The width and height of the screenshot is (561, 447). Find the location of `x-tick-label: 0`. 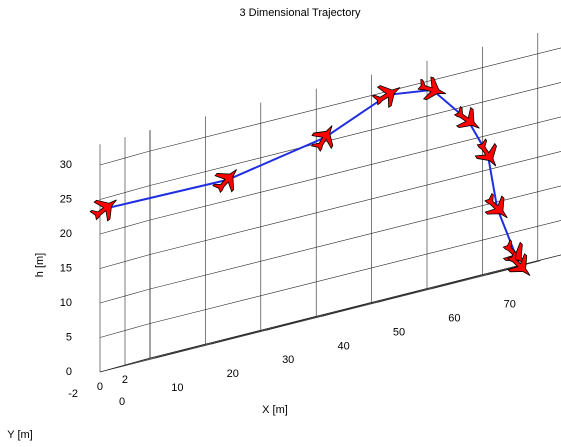

x-tick-label: 0 is located at coordinates (122, 402).